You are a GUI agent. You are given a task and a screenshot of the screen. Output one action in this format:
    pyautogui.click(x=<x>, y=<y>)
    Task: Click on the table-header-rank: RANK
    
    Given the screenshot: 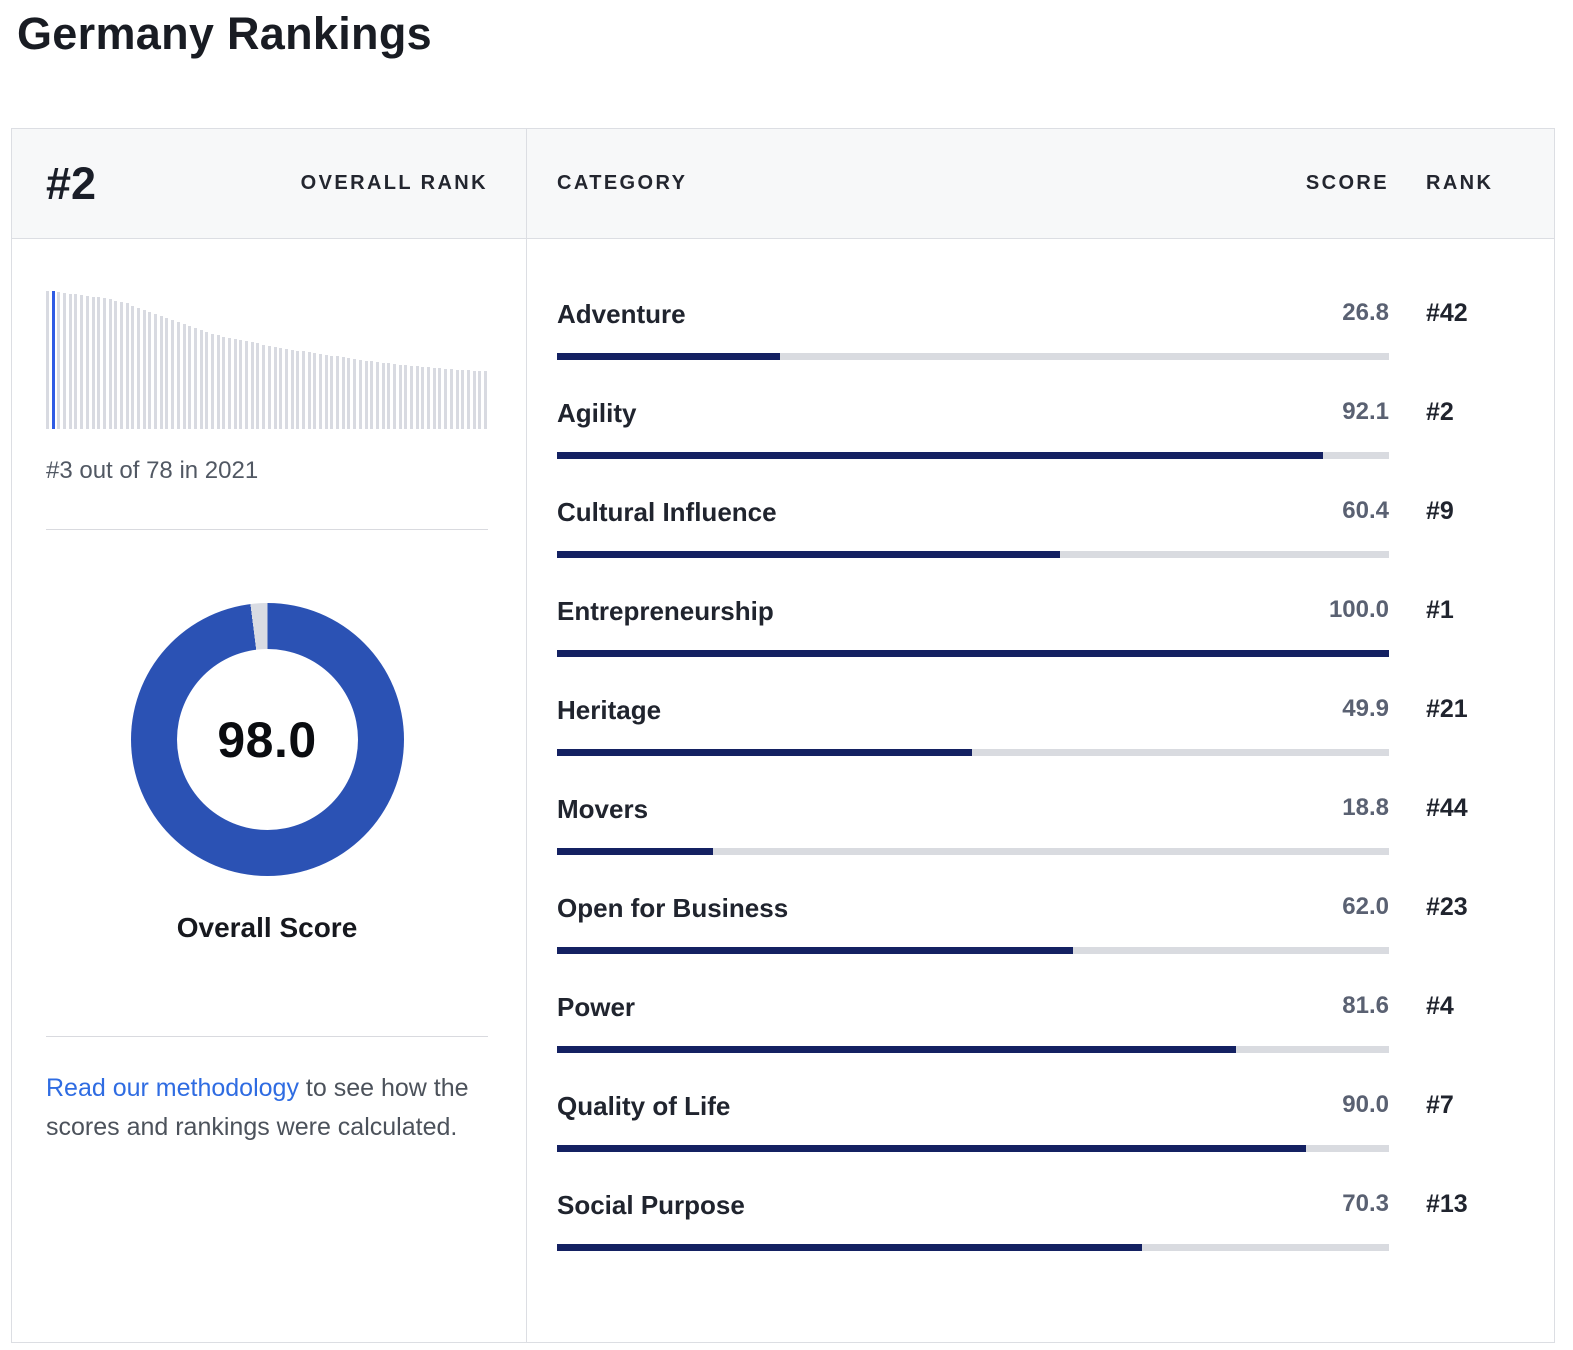 What is the action you would take?
    pyautogui.click(x=1460, y=183)
    